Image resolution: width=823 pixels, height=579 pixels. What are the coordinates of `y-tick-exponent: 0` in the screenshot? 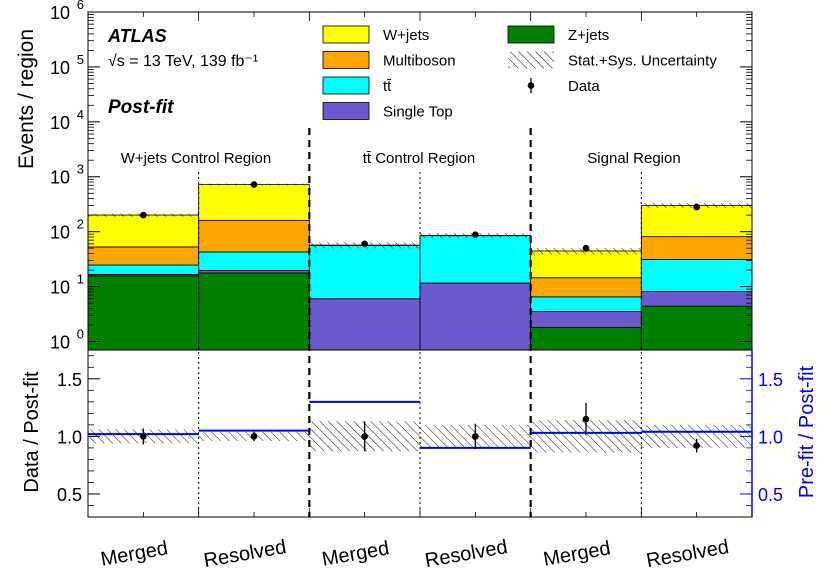 It's located at (80, 333).